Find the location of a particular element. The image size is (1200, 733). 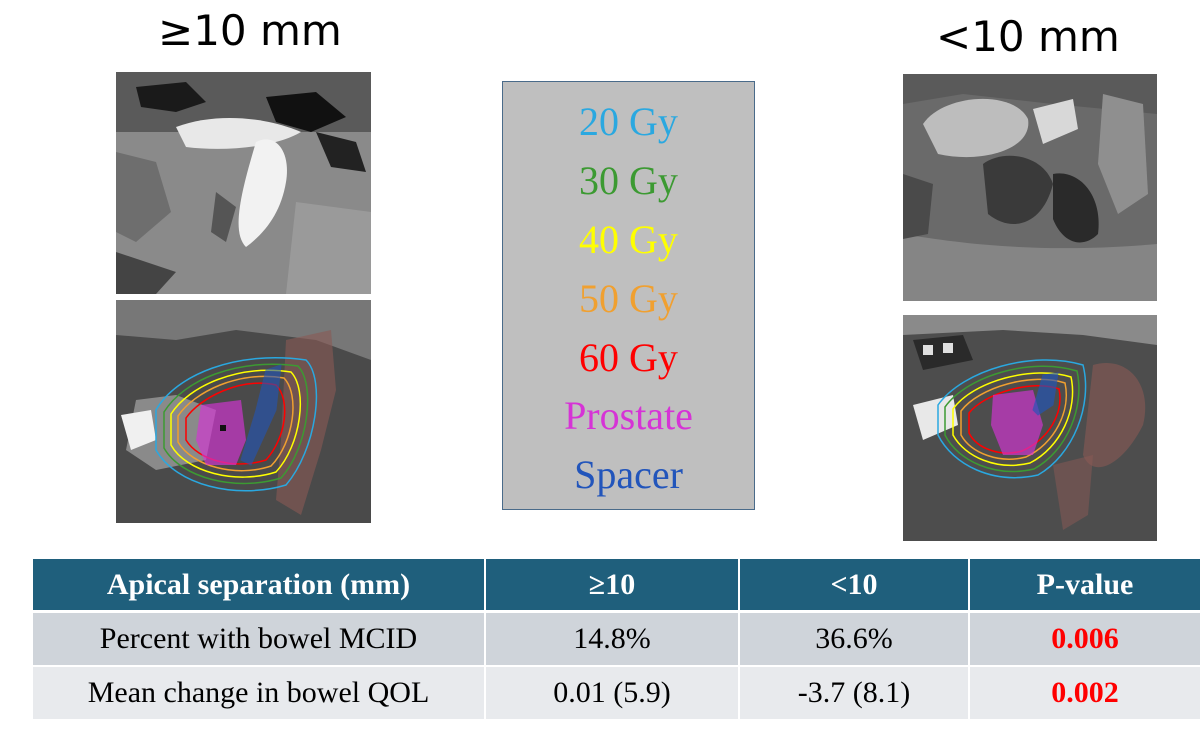

right-group-title: <10 mm is located at coordinates (1028, 36).